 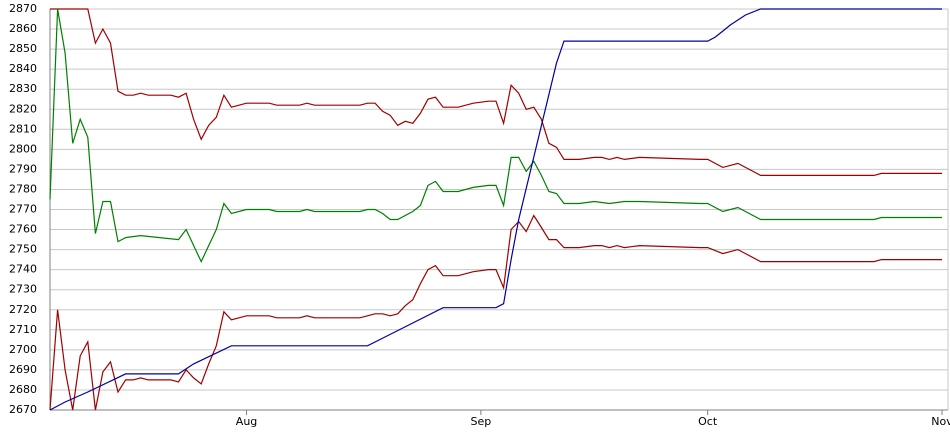 I want to click on y-tick-label: 2730, so click(x=23, y=289).